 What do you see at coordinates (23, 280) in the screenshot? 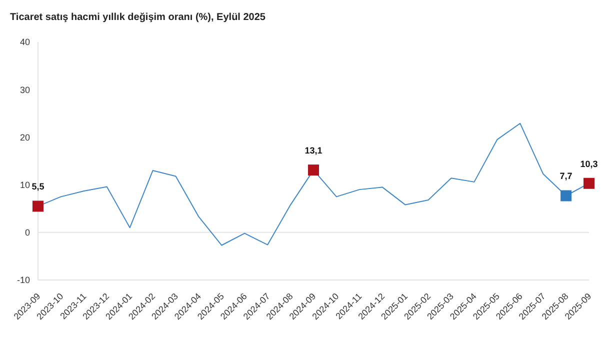
I see `y-tick-label: -10` at bounding box center [23, 280].